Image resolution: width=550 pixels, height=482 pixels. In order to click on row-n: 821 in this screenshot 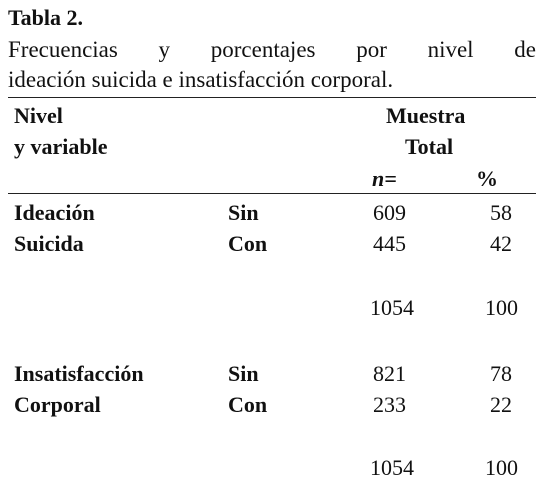, I will do `click(389, 373)`.